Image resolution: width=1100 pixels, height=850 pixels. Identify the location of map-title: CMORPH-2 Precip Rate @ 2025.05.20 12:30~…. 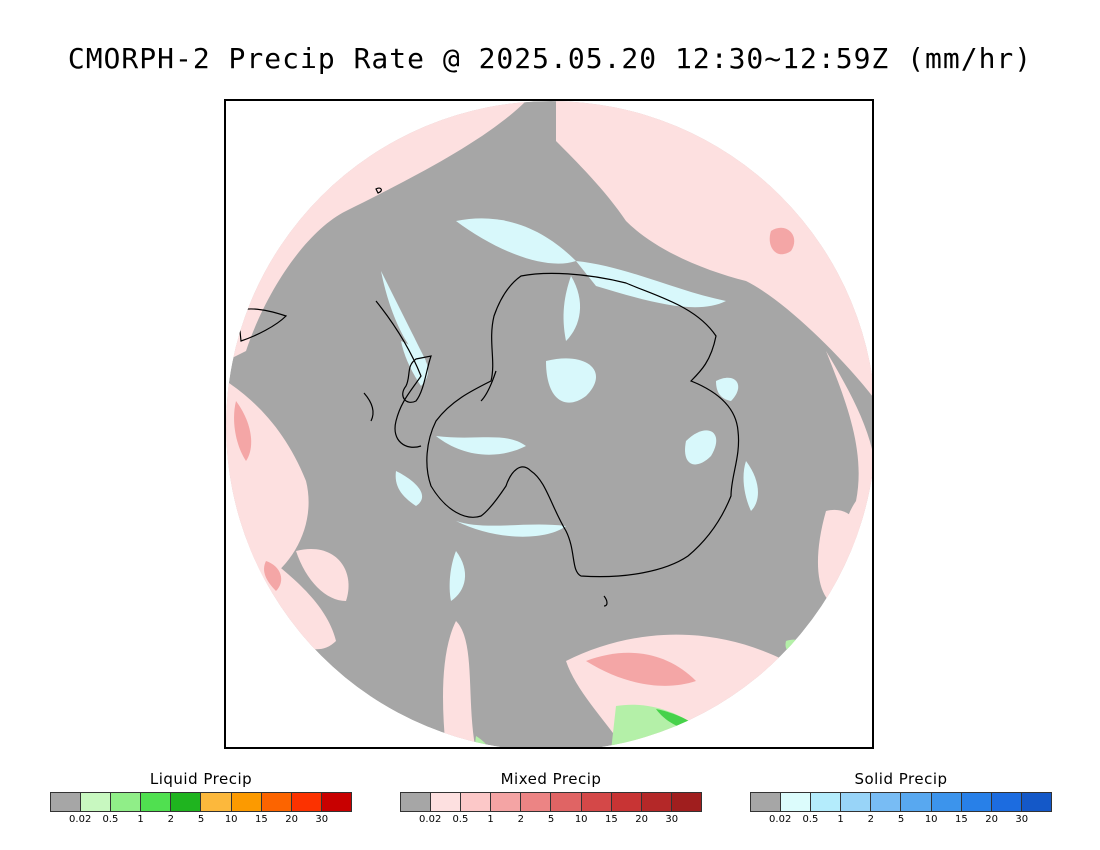
(550, 58).